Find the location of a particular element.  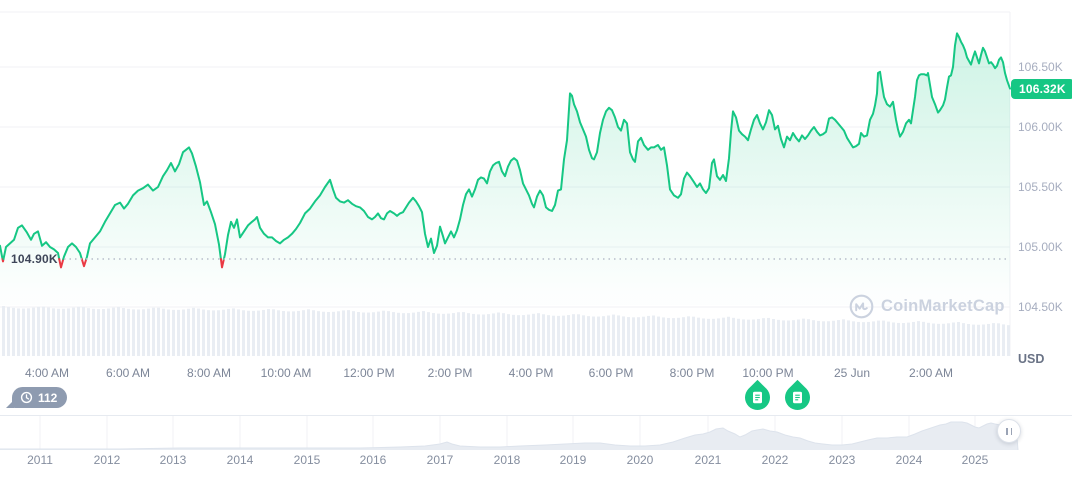

x-axis-tick-label: 10:00 PM is located at coordinates (768, 373).